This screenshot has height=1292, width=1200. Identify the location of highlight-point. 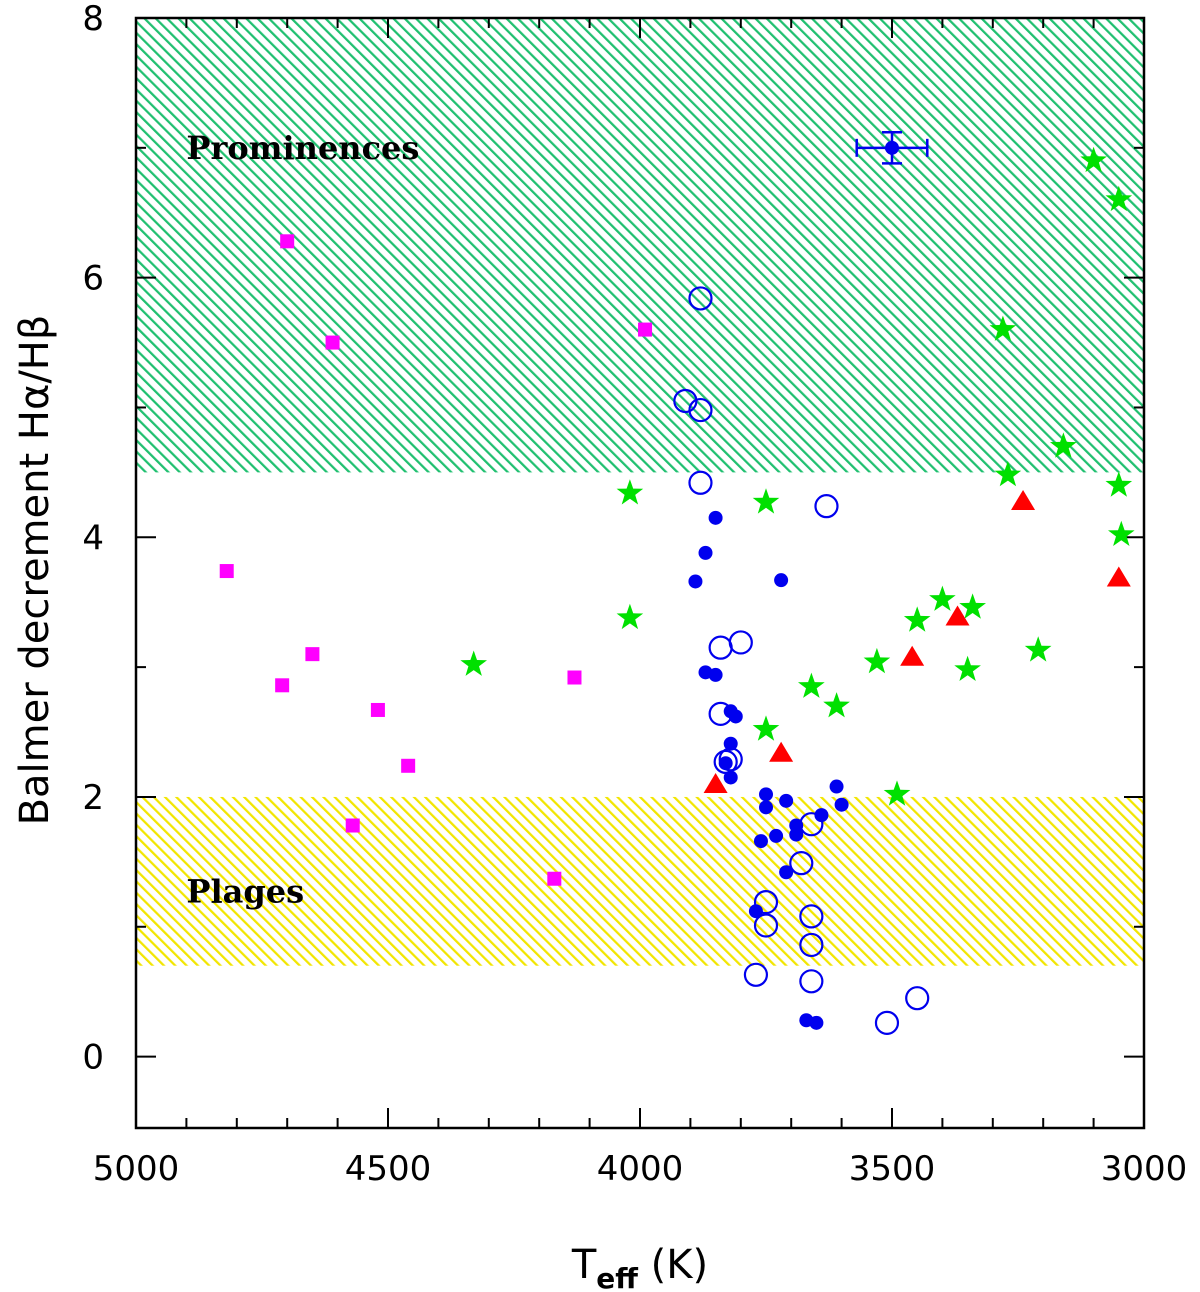
(892, 147).